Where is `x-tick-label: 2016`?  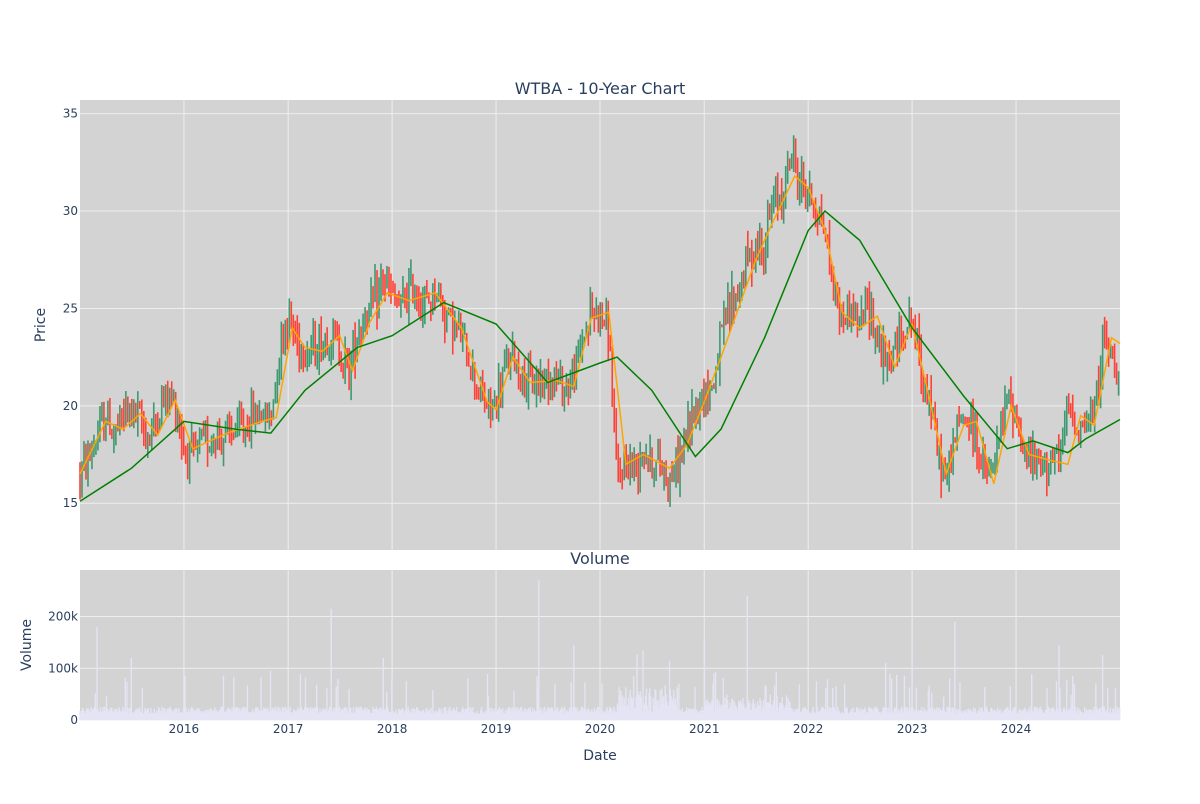 x-tick-label: 2016 is located at coordinates (184, 729).